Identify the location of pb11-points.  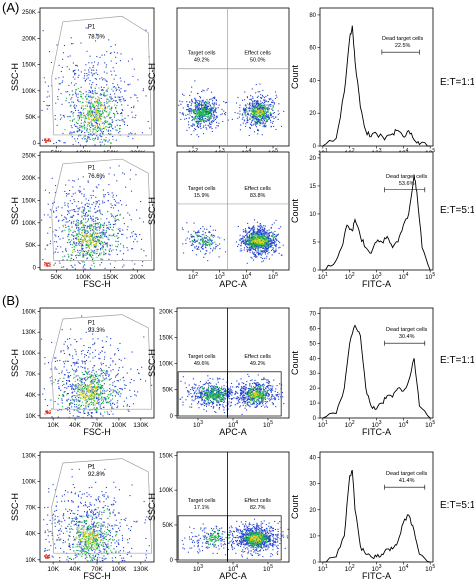
(97, 367).